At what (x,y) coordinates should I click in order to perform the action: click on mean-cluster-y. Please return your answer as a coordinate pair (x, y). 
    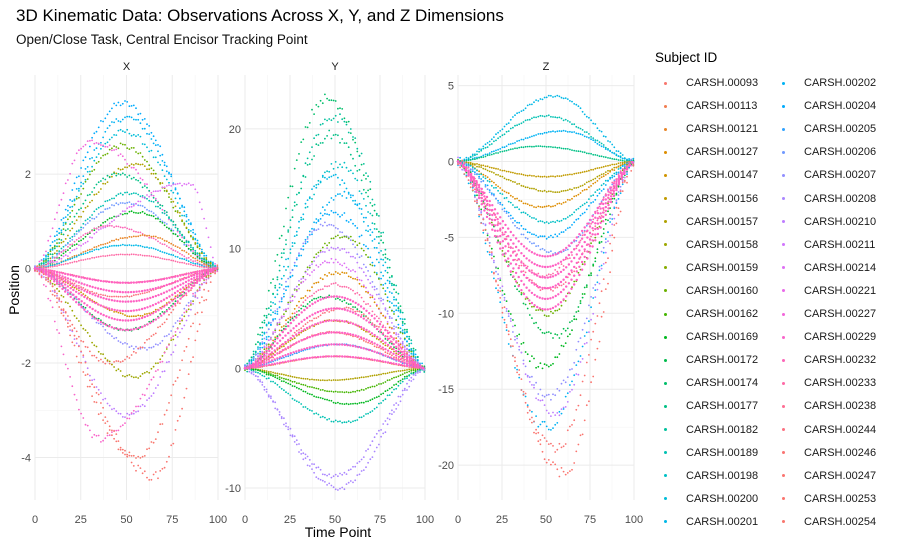
    Looking at the image, I should click on (334, 332).